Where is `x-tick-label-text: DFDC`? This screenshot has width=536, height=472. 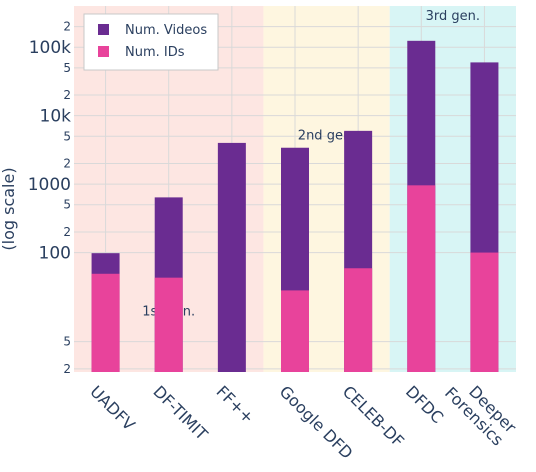
x-tick-label-text: DFDC is located at coordinates (424, 404).